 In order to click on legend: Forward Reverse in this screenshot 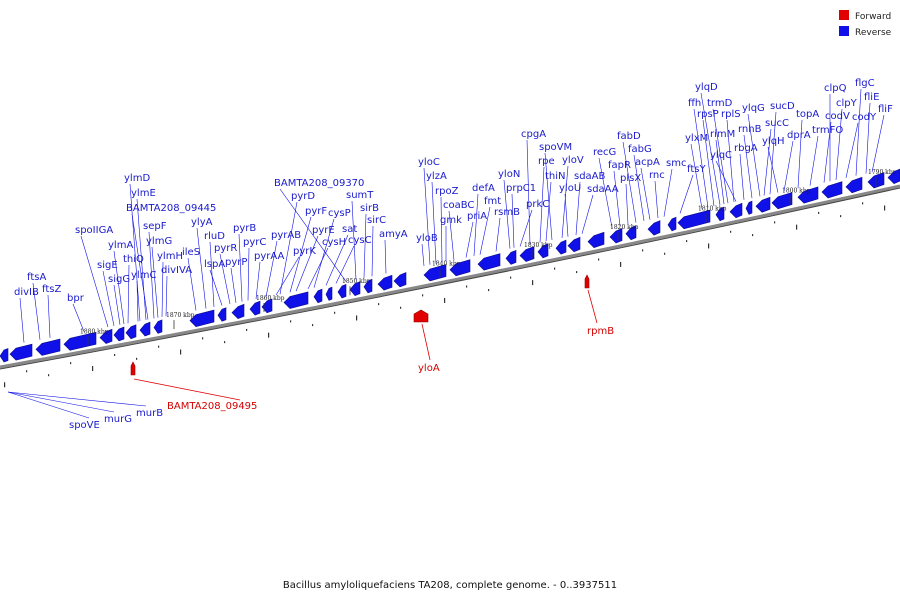, I will do `click(865, 24)`.